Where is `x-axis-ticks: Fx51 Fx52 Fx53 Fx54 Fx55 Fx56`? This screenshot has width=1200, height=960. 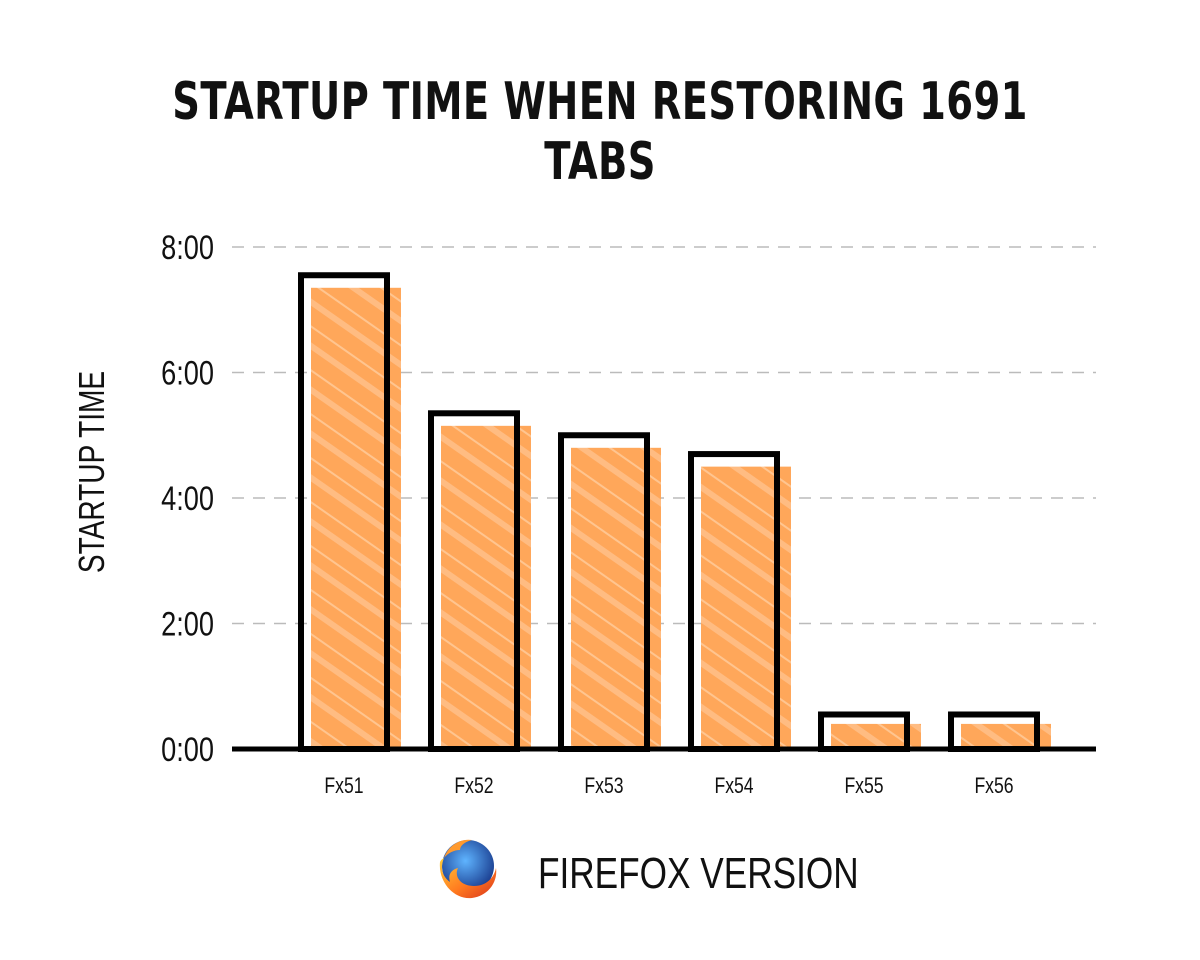
x-axis-ticks: Fx51 Fx52 Fx53 Fx54 Fx55 Fx56 is located at coordinates (668, 786).